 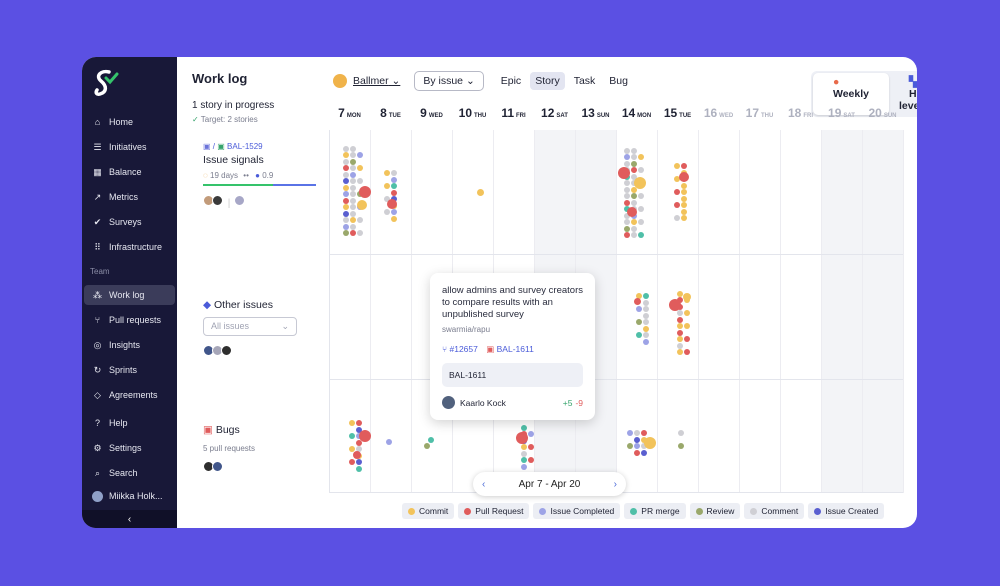 What do you see at coordinates (484, 484) in the screenshot?
I see `prev-week-button: ‹` at bounding box center [484, 484].